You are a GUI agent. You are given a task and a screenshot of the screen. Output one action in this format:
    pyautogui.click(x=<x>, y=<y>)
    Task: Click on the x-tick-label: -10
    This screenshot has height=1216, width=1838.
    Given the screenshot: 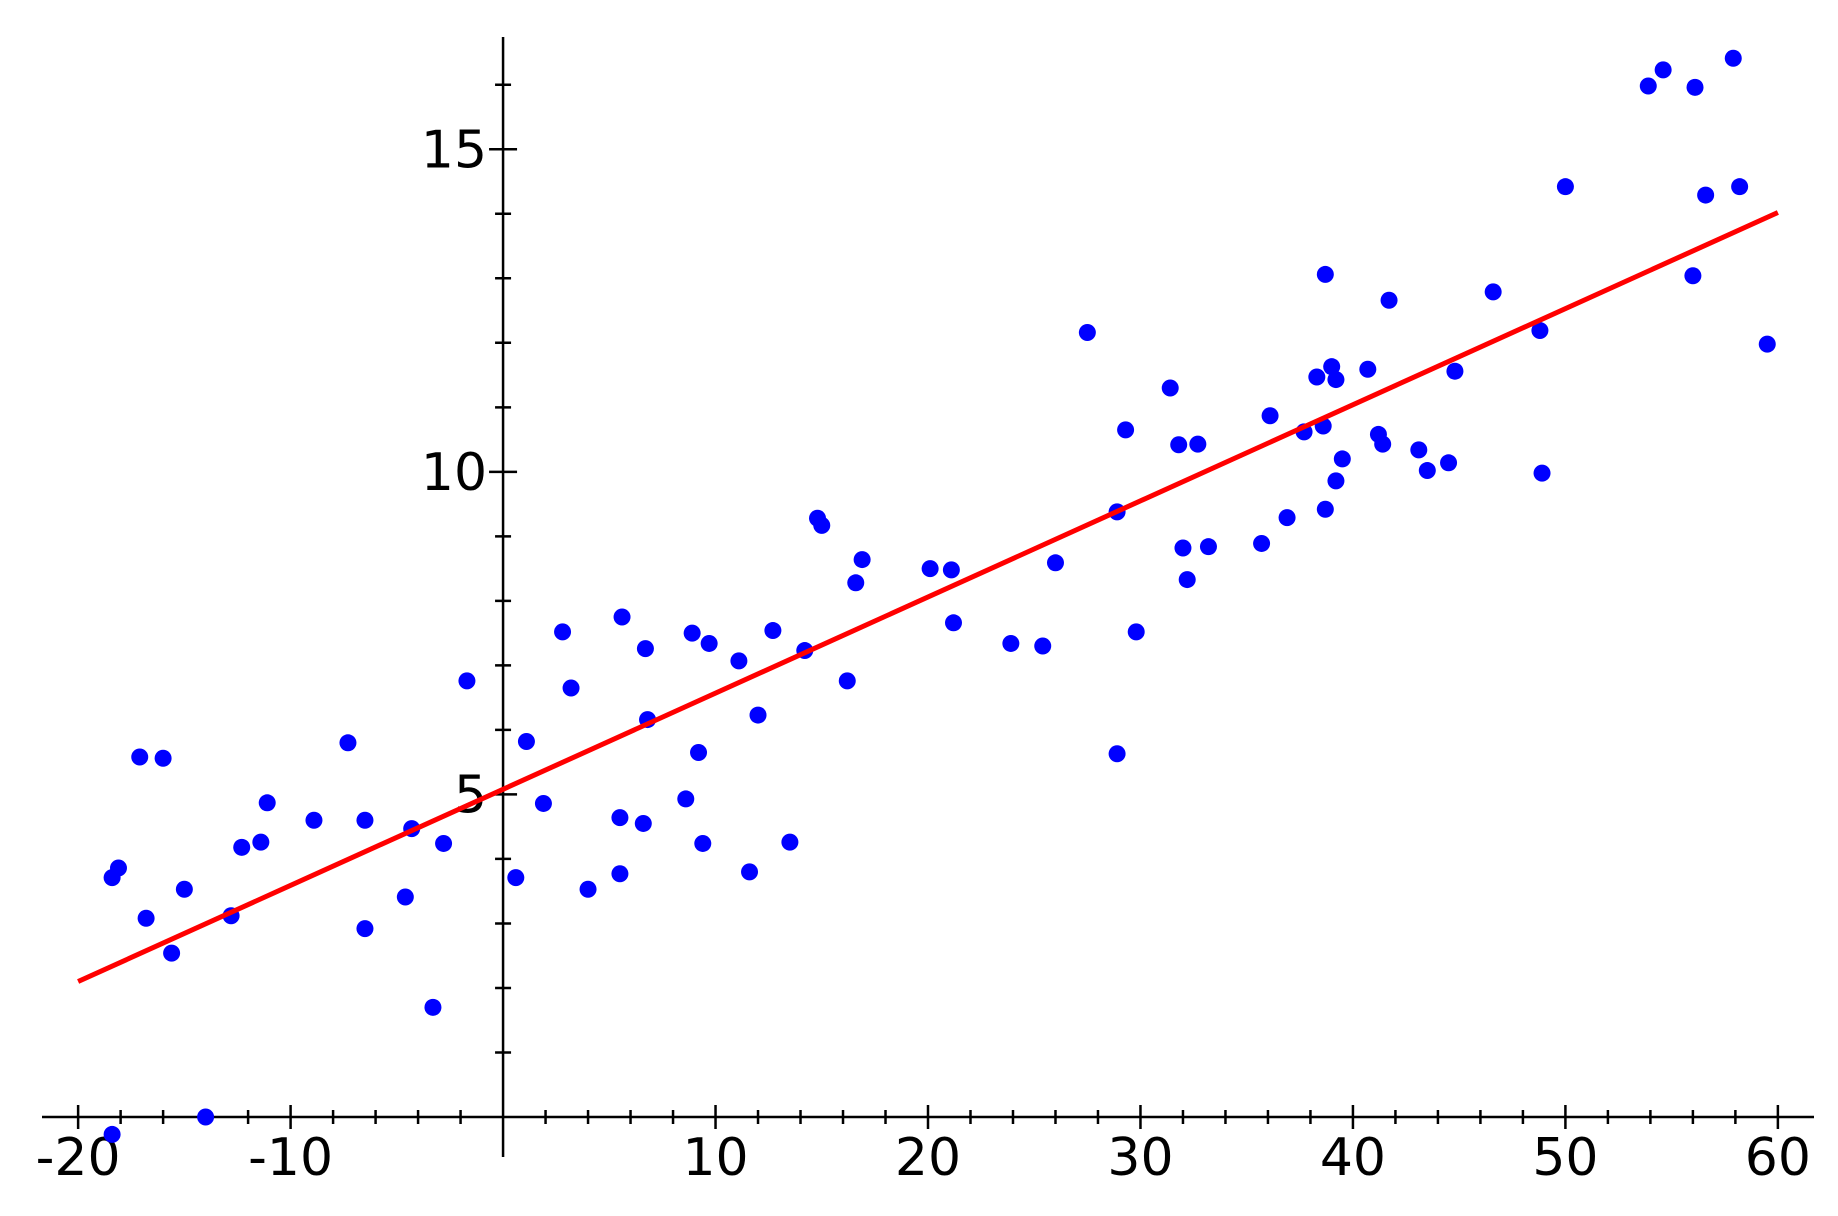 What is the action you would take?
    pyautogui.click(x=290, y=1158)
    